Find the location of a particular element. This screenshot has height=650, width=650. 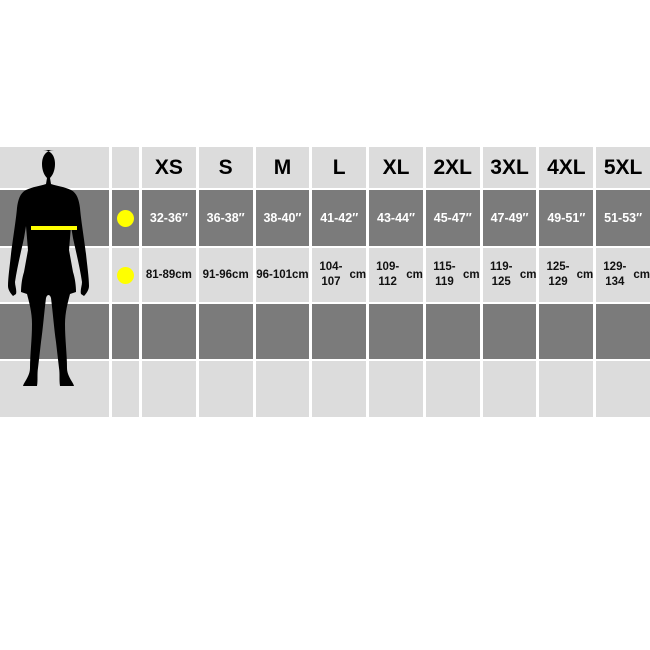

marker-header-cell is located at coordinates (125, 167).